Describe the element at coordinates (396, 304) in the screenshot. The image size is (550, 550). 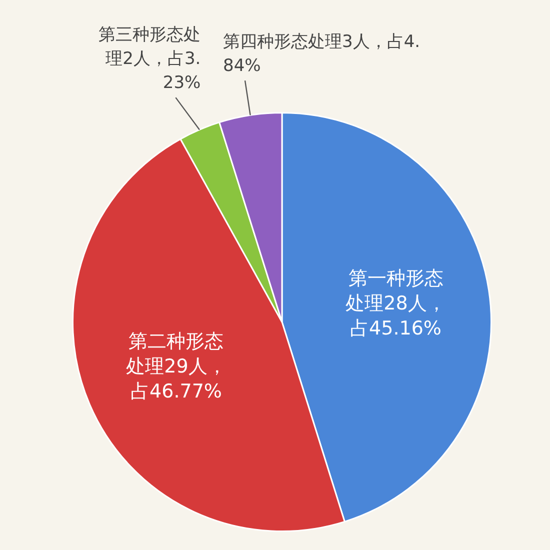
I see `slice-label: 第一种形态处理28人，占45.16%` at that location.